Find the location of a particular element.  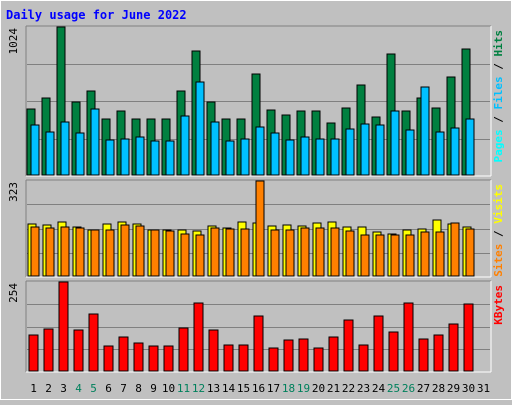

day-label: 26 is located at coordinates (408, 388).